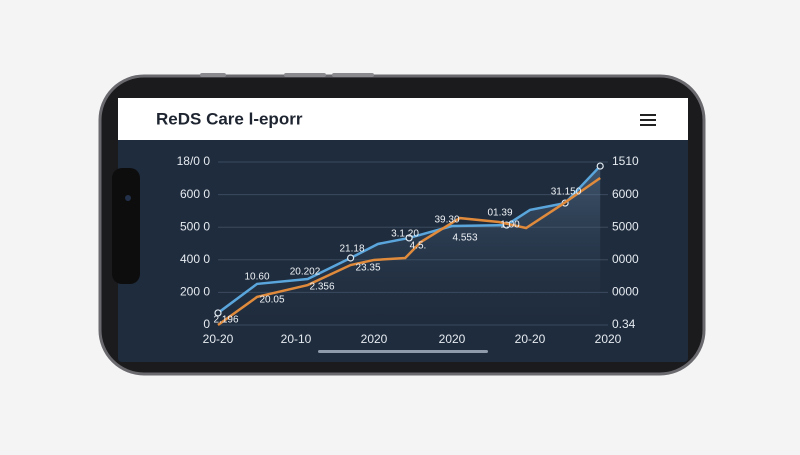  I want to click on y-tick-label: 18/0 0, so click(194, 161).